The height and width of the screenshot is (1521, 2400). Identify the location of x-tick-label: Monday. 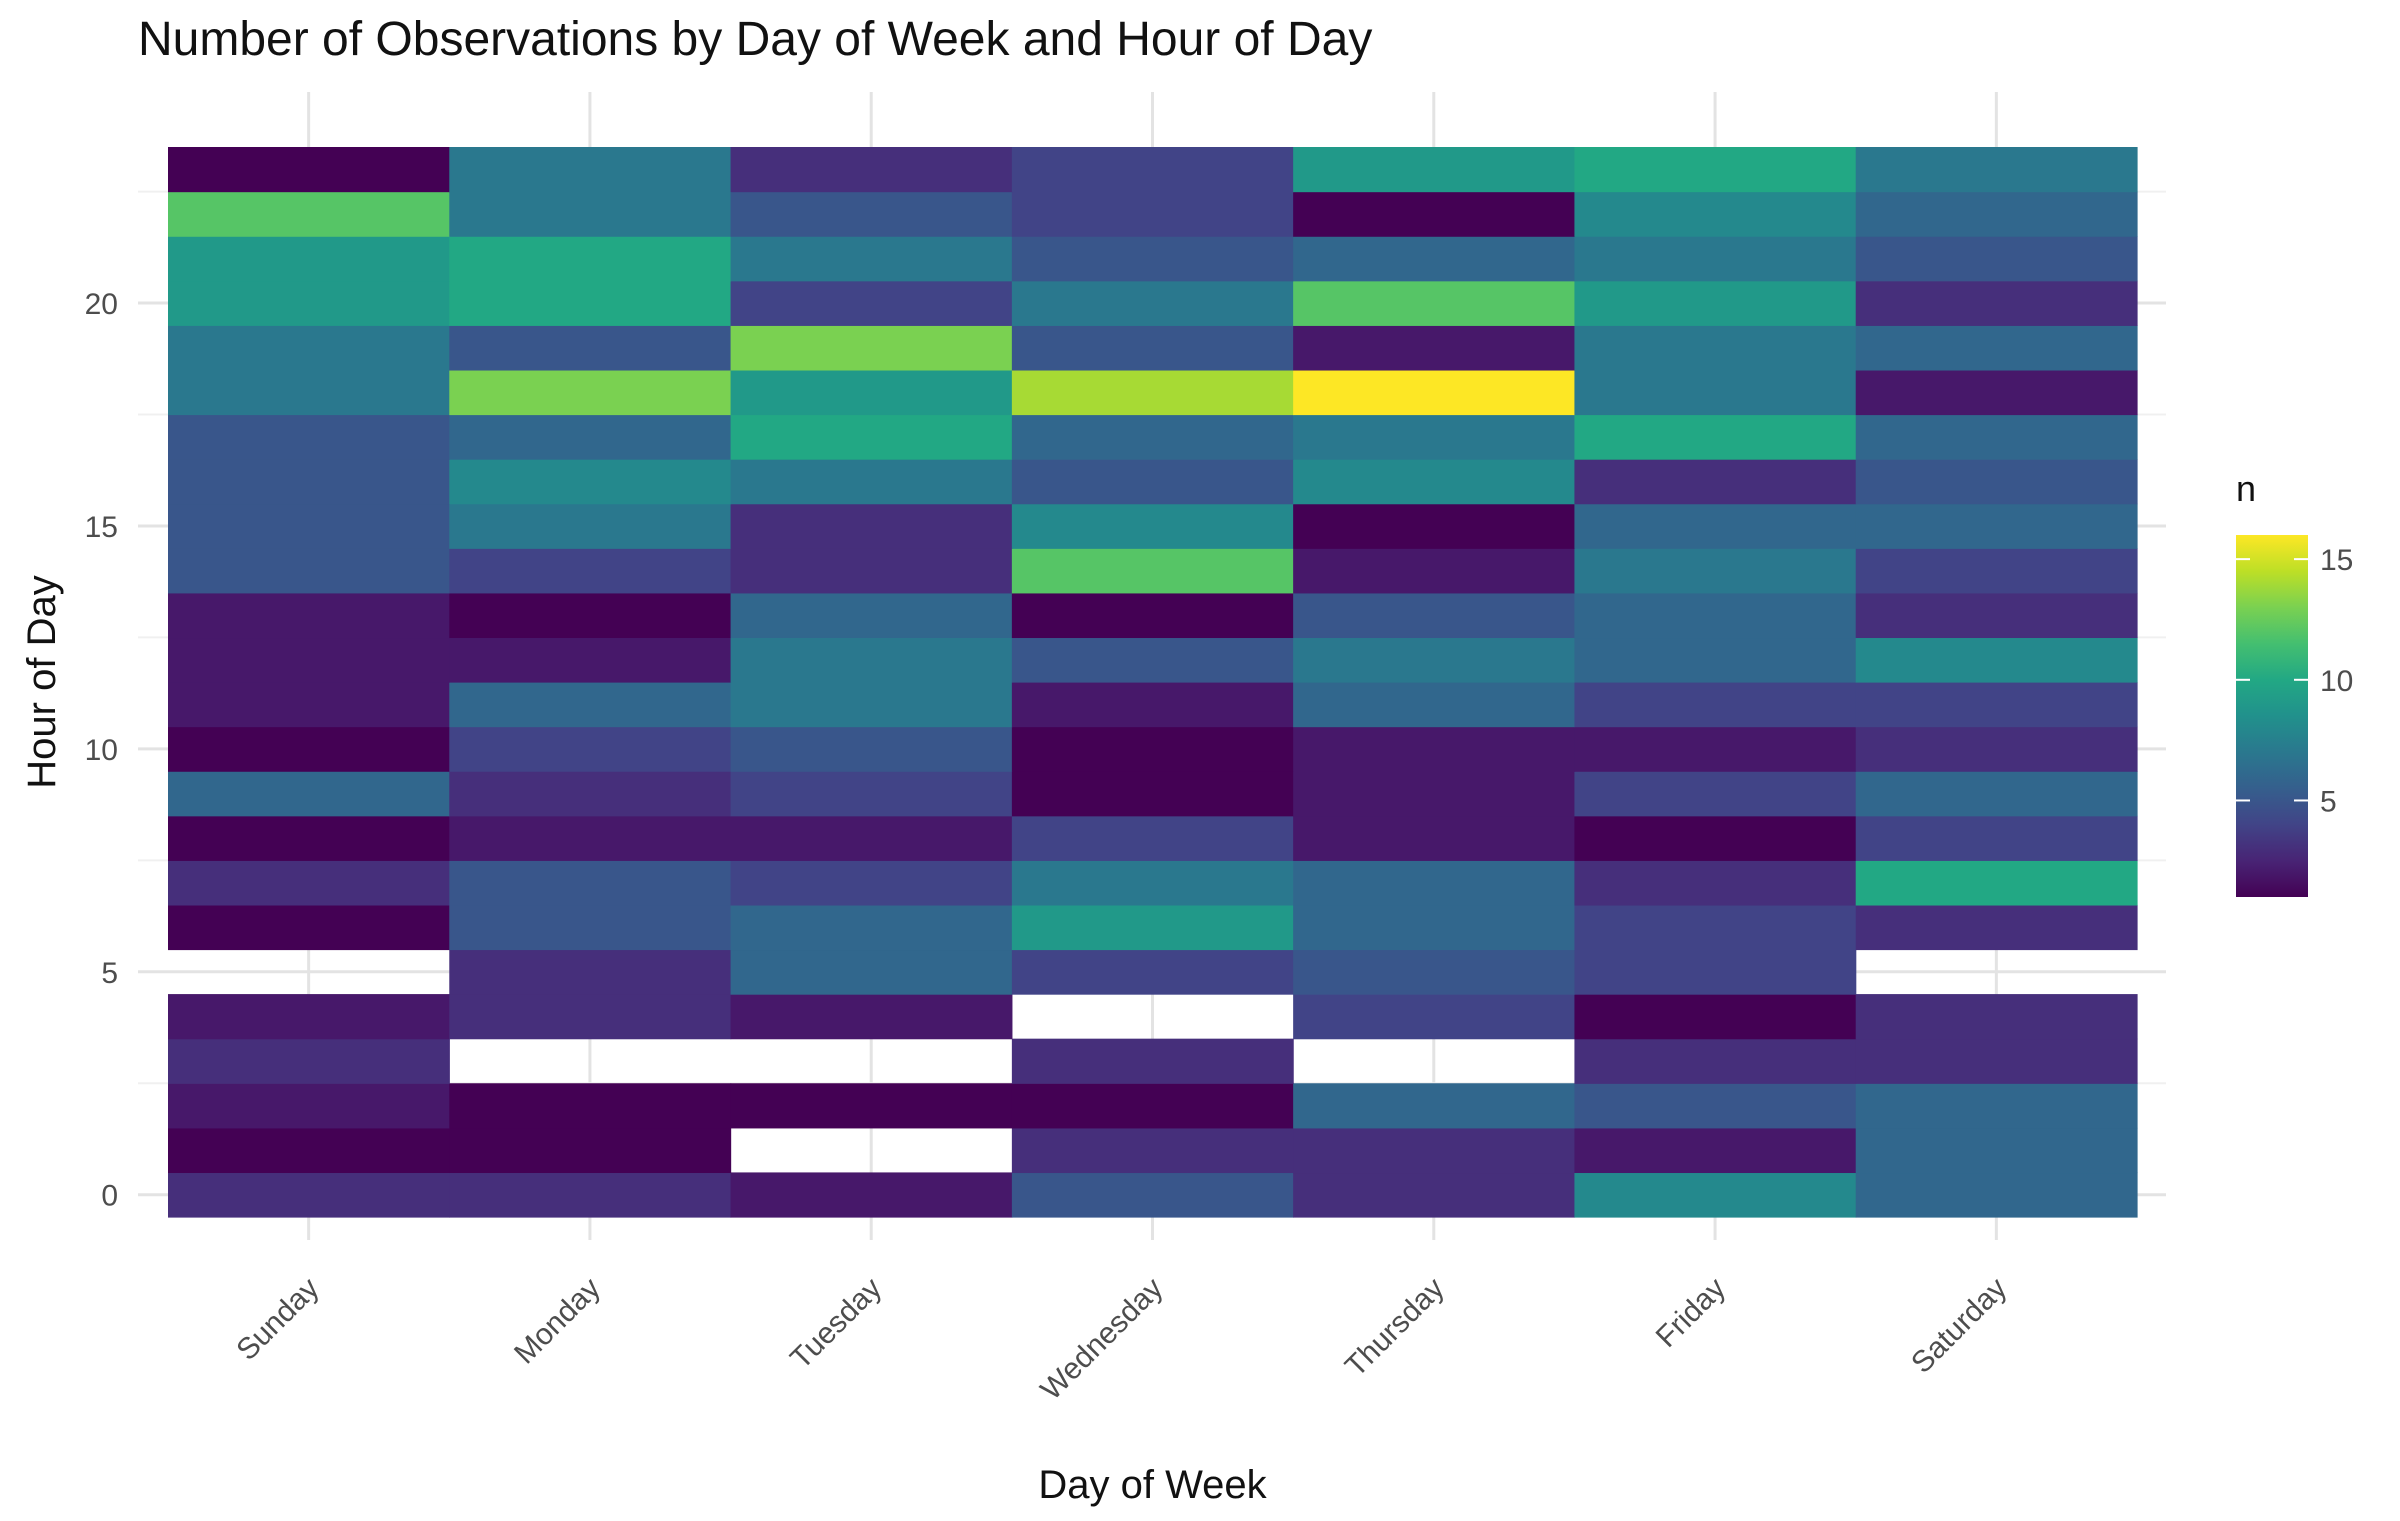
(557, 1321).